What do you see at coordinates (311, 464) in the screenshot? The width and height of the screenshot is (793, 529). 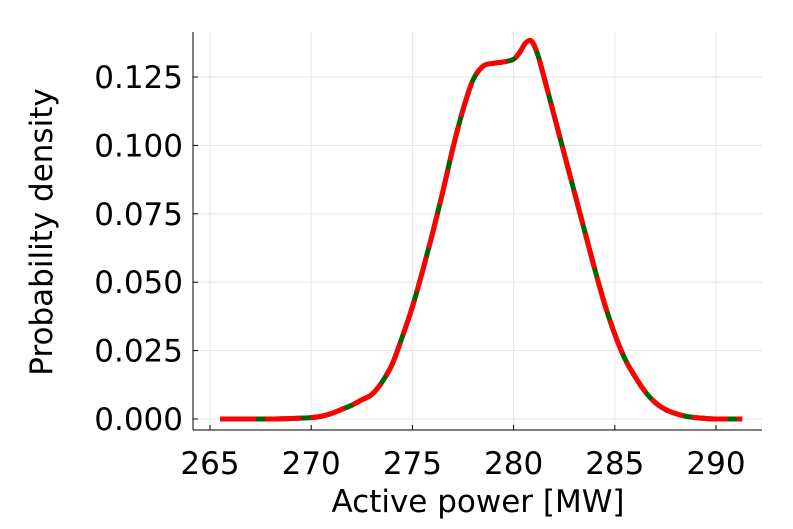 I see `x-tick-label: 270` at bounding box center [311, 464].